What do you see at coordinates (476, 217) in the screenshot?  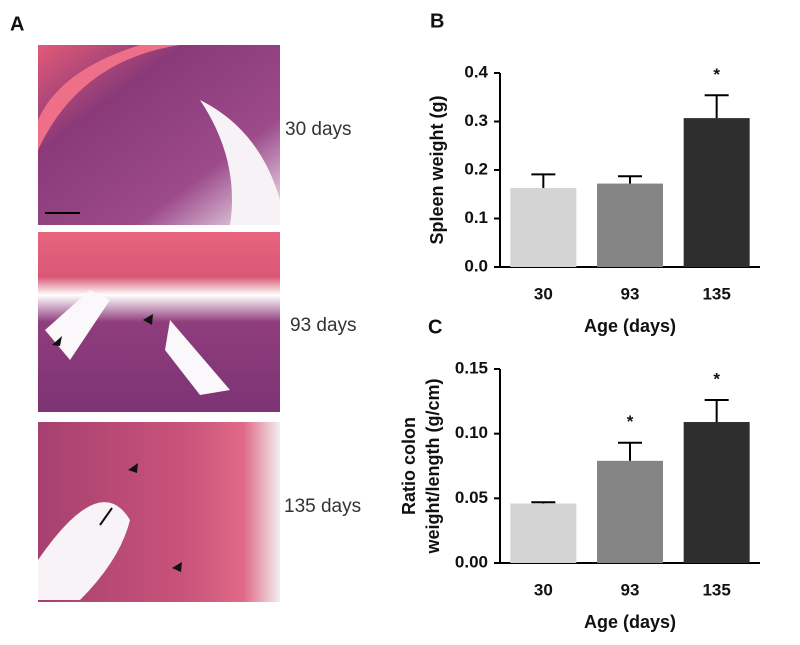 I see `y-tick-label: 0.1` at bounding box center [476, 217].